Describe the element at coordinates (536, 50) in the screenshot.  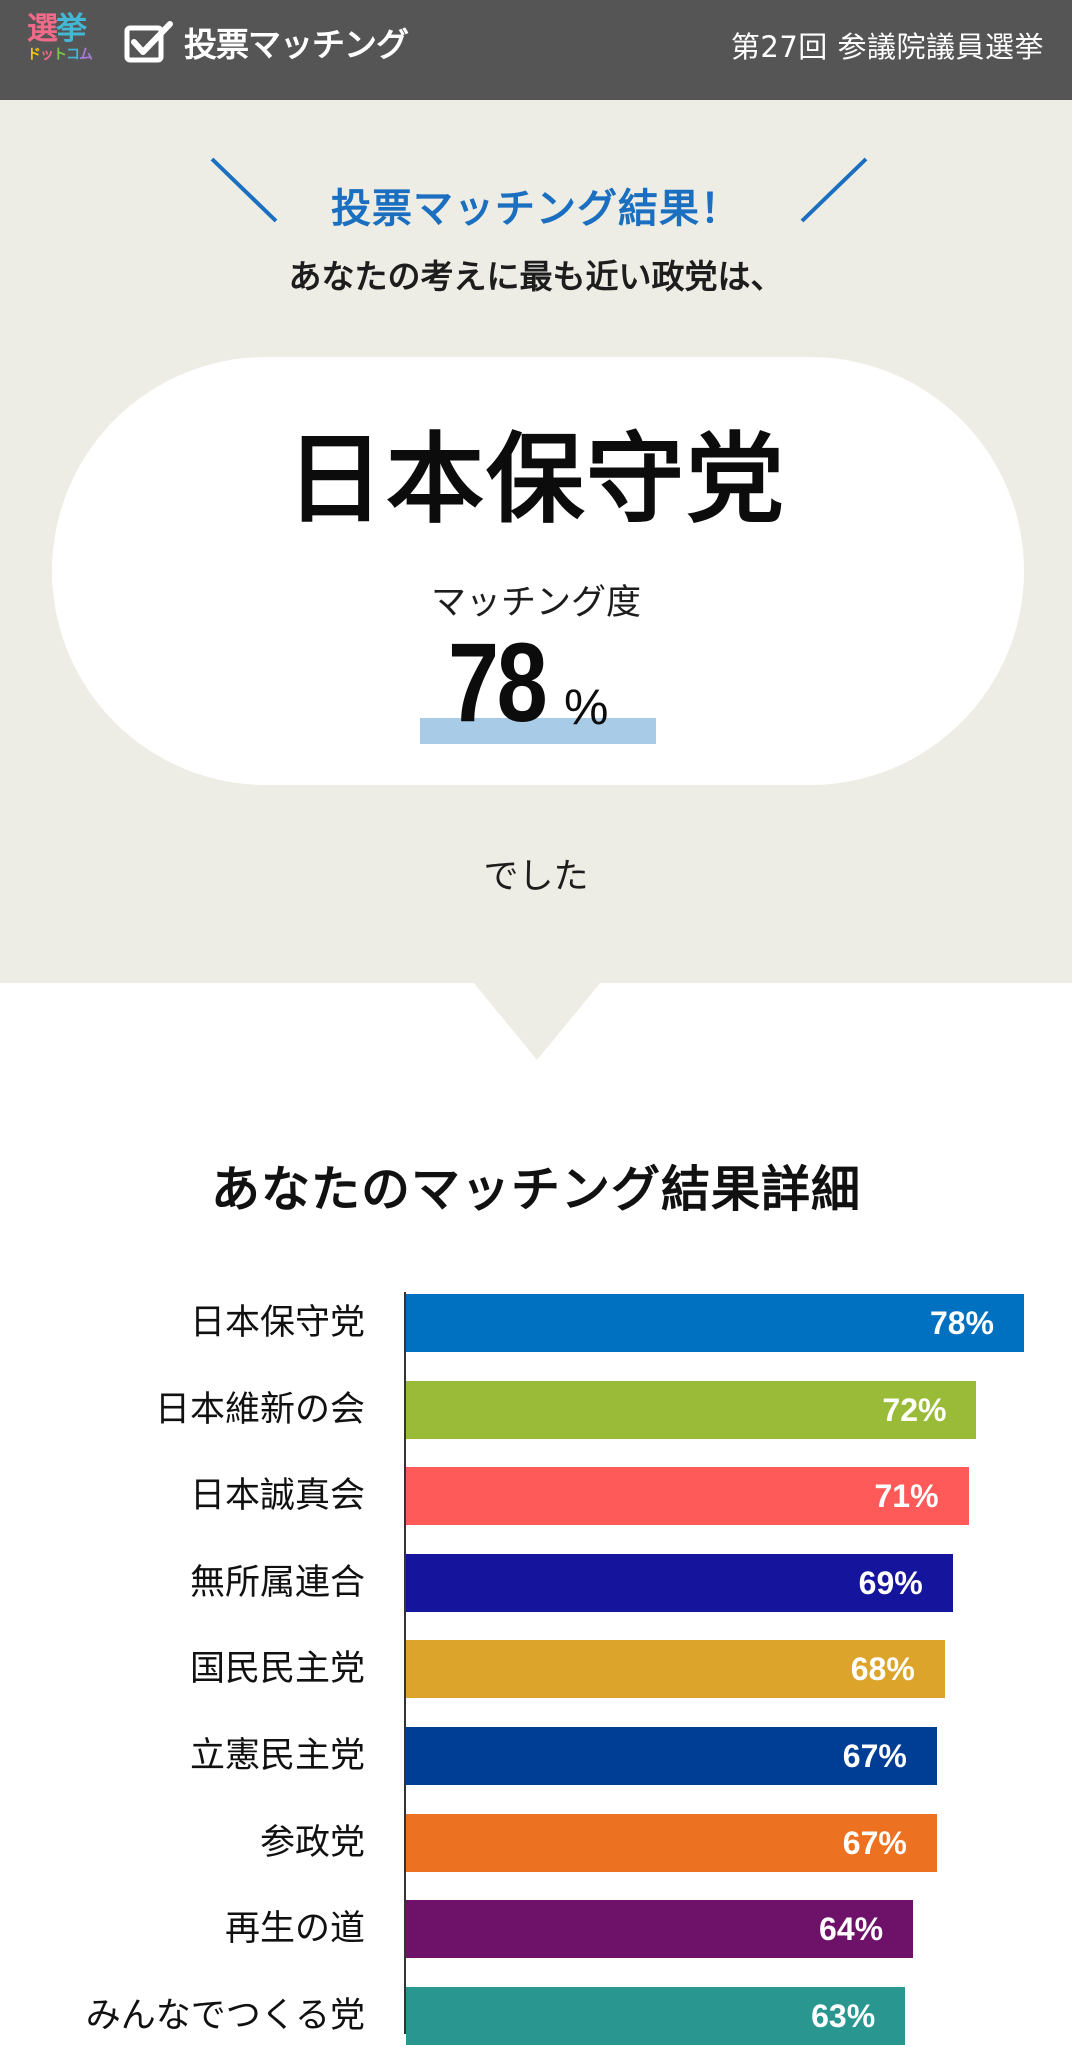
I see `top-header: 選挙 ドットコム 投票マッチング 第27回 参議院議員選挙` at that location.